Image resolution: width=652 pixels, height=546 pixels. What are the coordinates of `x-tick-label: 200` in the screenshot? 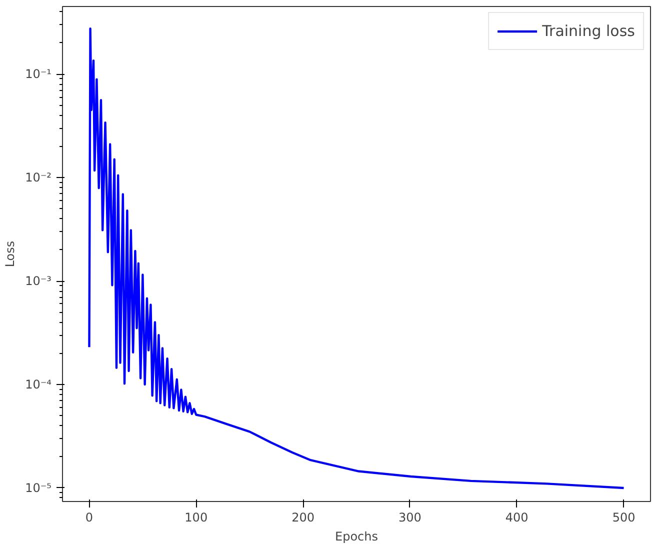 It's located at (303, 517).